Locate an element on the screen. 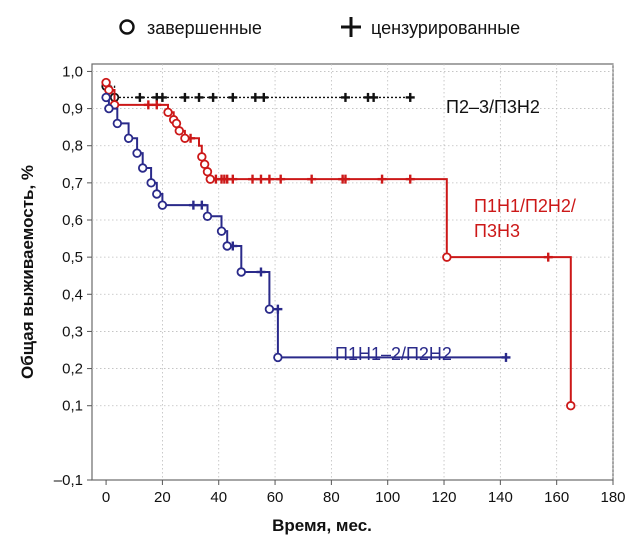  x-tick-label: 40 is located at coordinates (218, 497).